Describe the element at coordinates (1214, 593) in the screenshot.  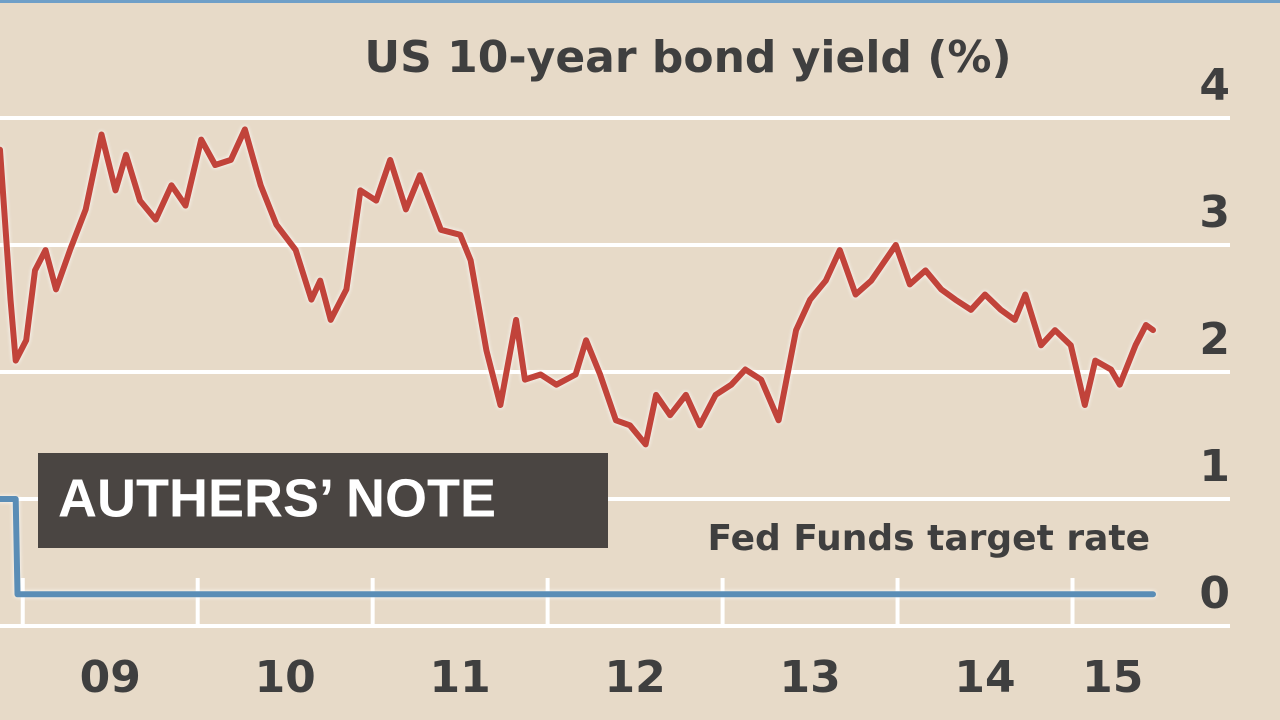
I see `y-tick-label: 0` at that location.